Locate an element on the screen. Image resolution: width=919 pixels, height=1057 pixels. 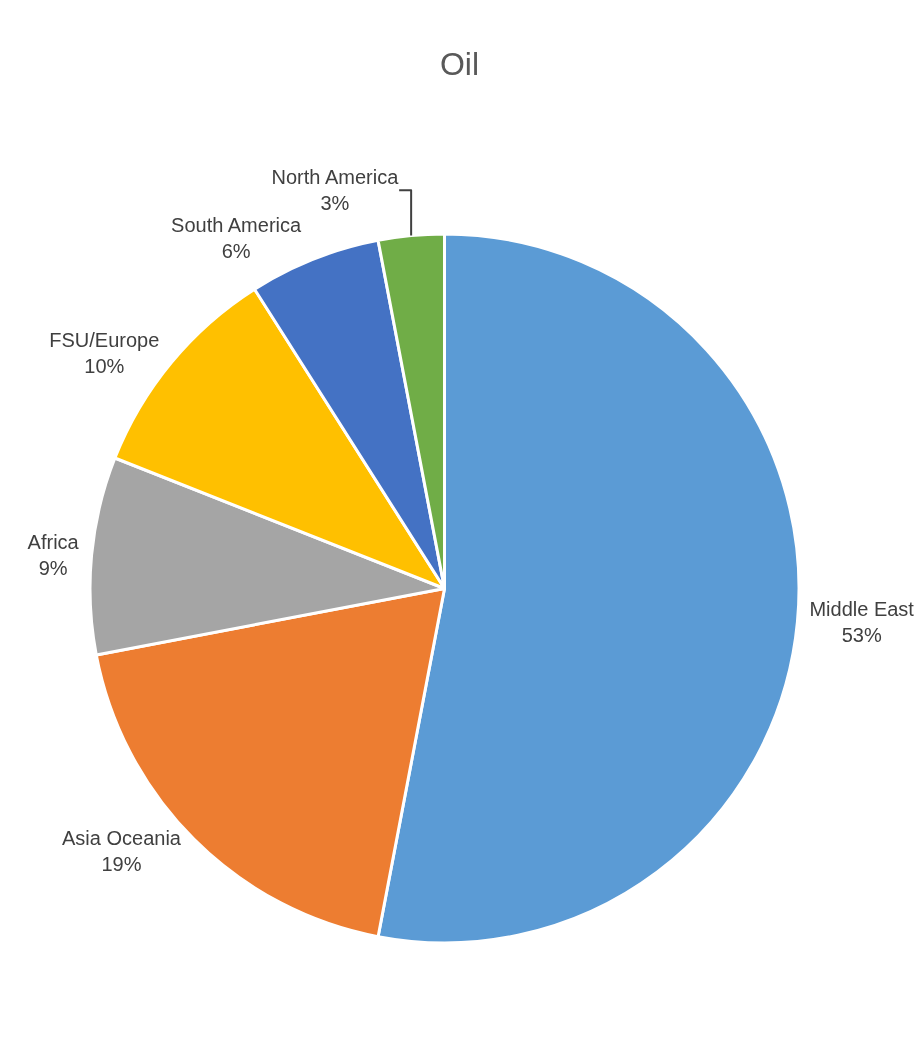
slice-label: Middle East is located at coordinates (862, 609).